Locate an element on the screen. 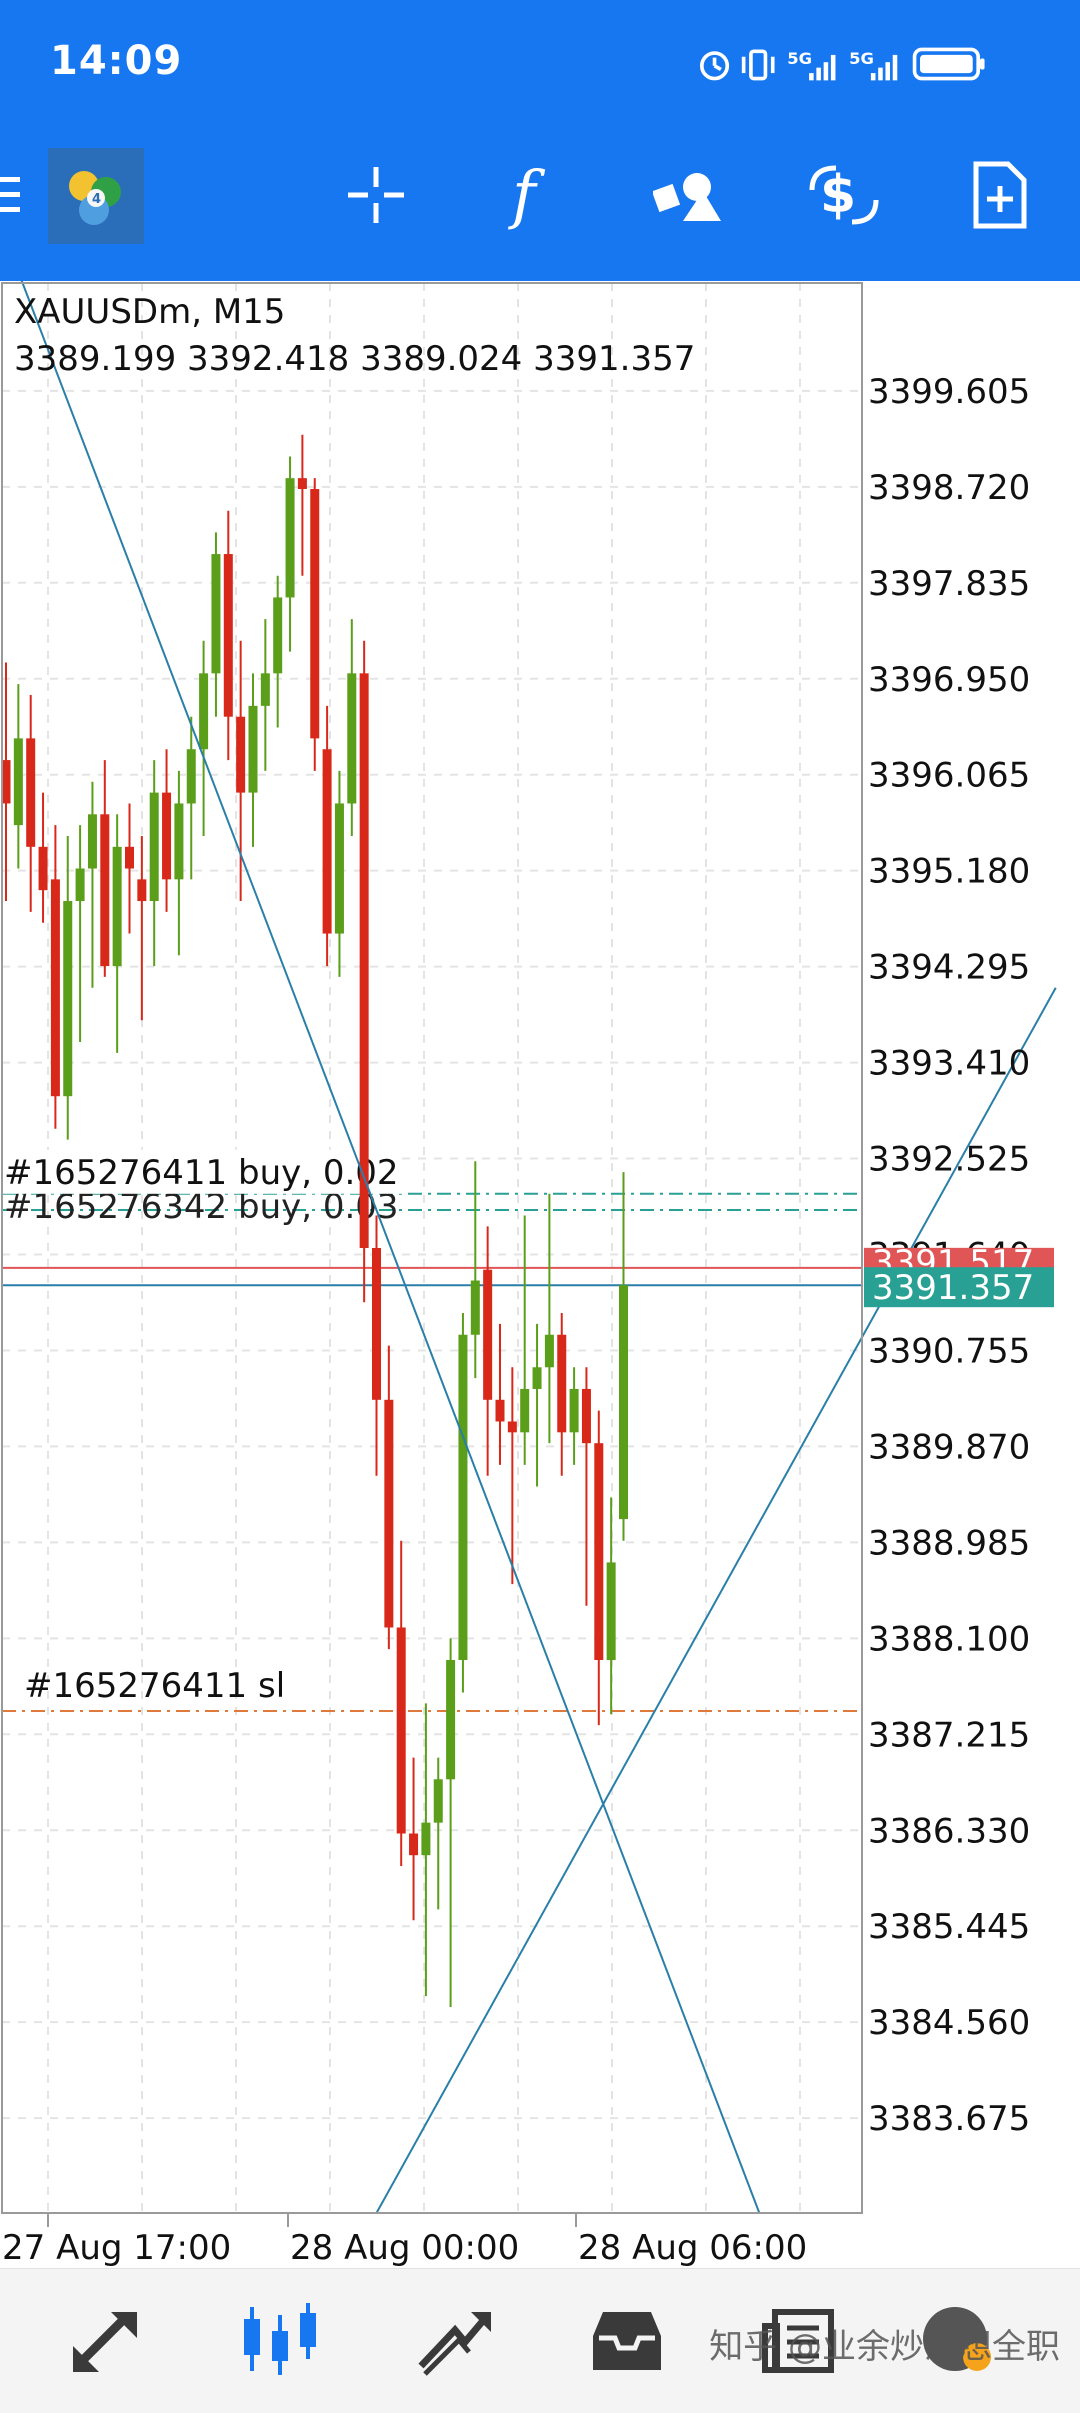 This screenshot has width=1080, height=2413. y-tick-label: 3389.870 is located at coordinates (949, 1447).